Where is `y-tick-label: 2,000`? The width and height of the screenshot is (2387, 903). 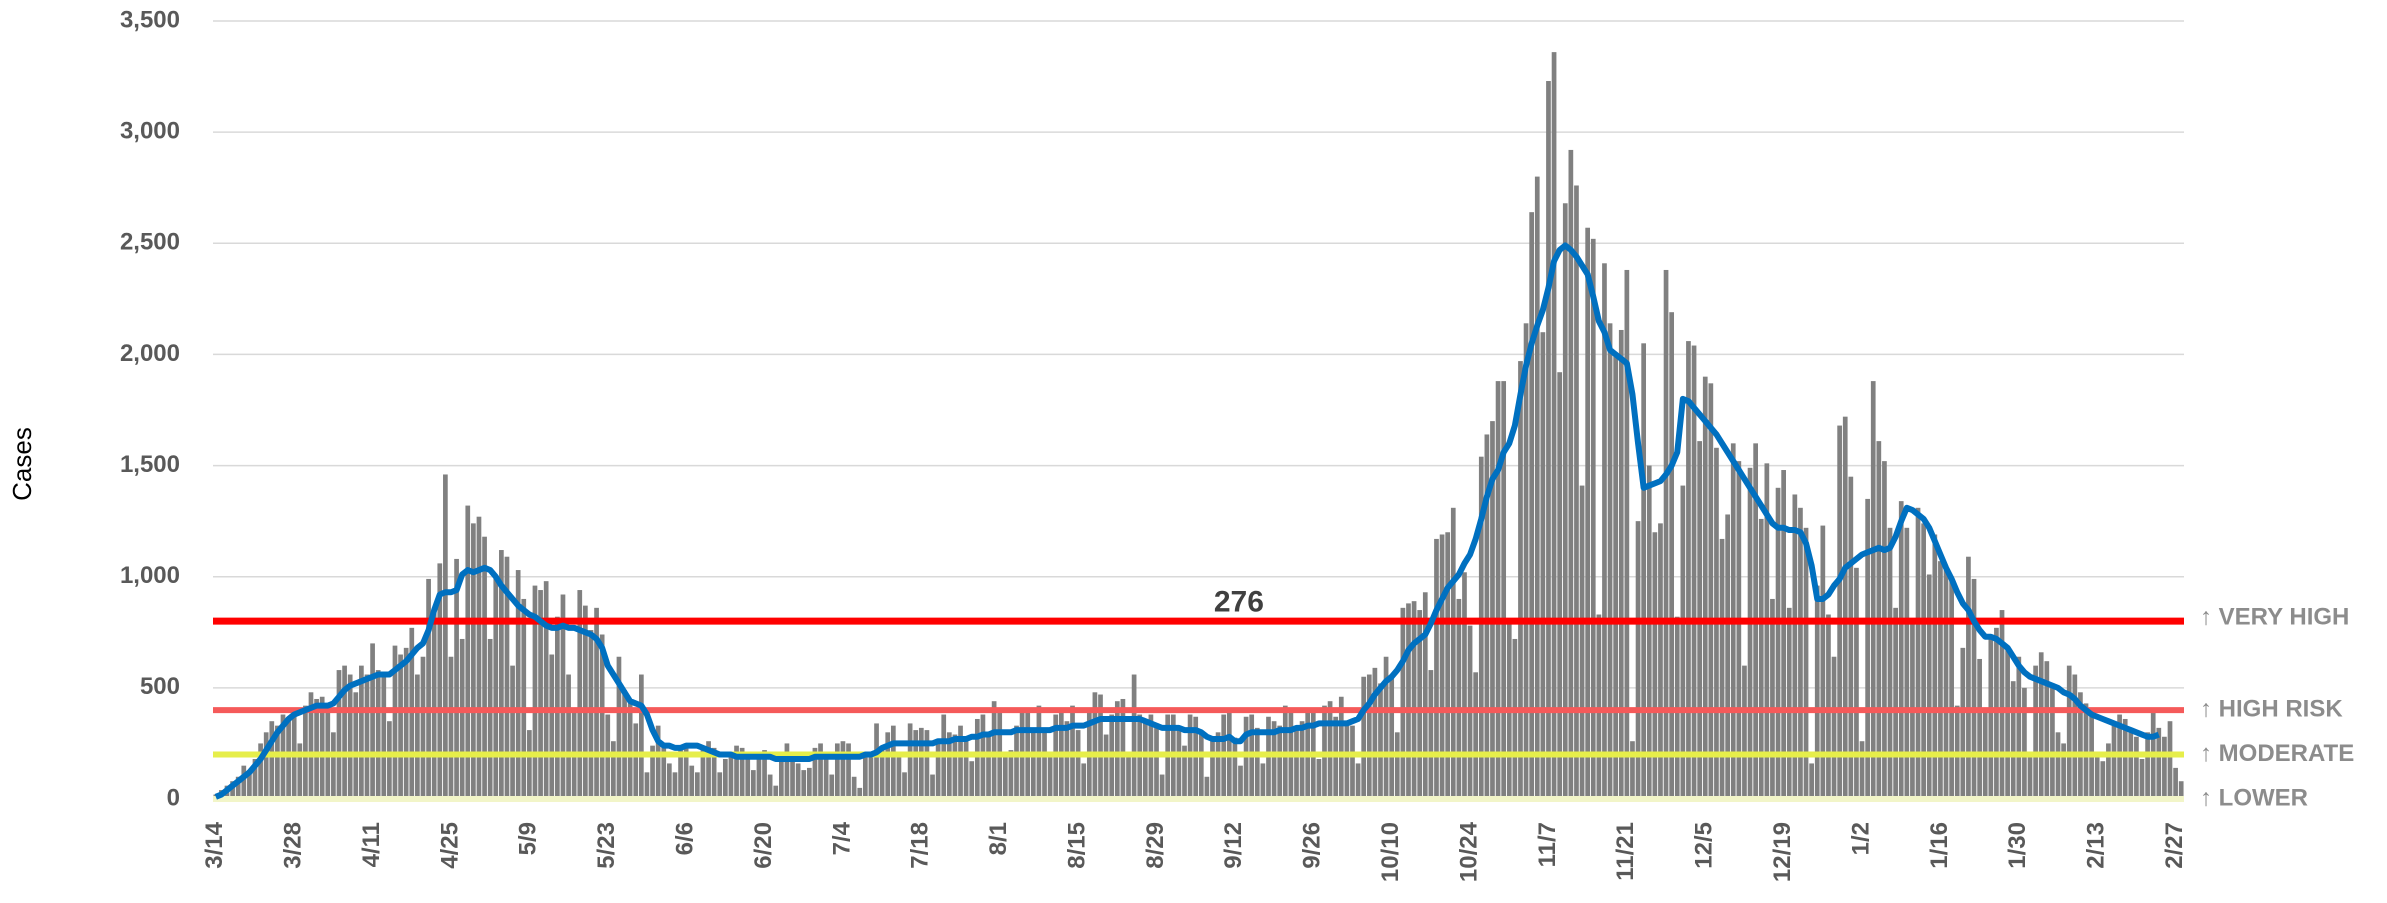 y-tick-label: 2,000 is located at coordinates (150, 353).